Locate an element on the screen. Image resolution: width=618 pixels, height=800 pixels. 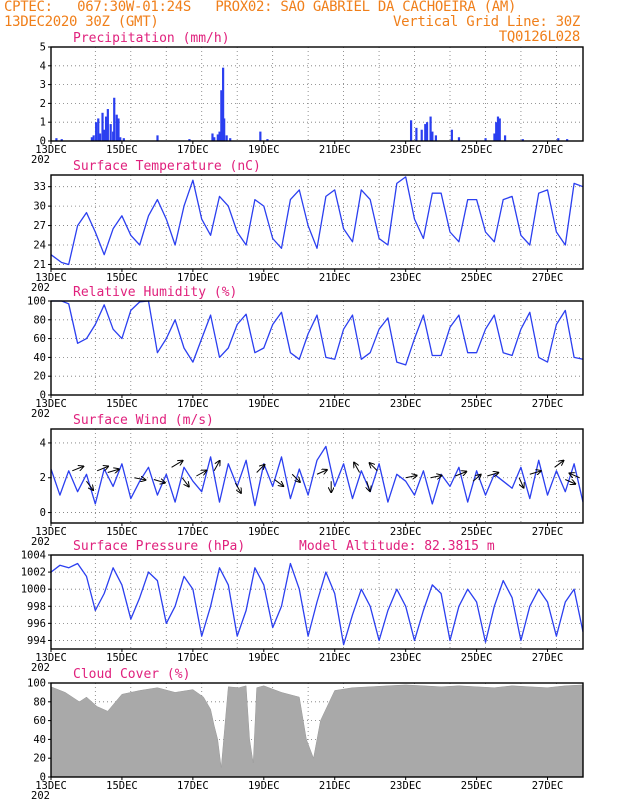
y-tick-label: 3 is located at coordinates (43, 85).